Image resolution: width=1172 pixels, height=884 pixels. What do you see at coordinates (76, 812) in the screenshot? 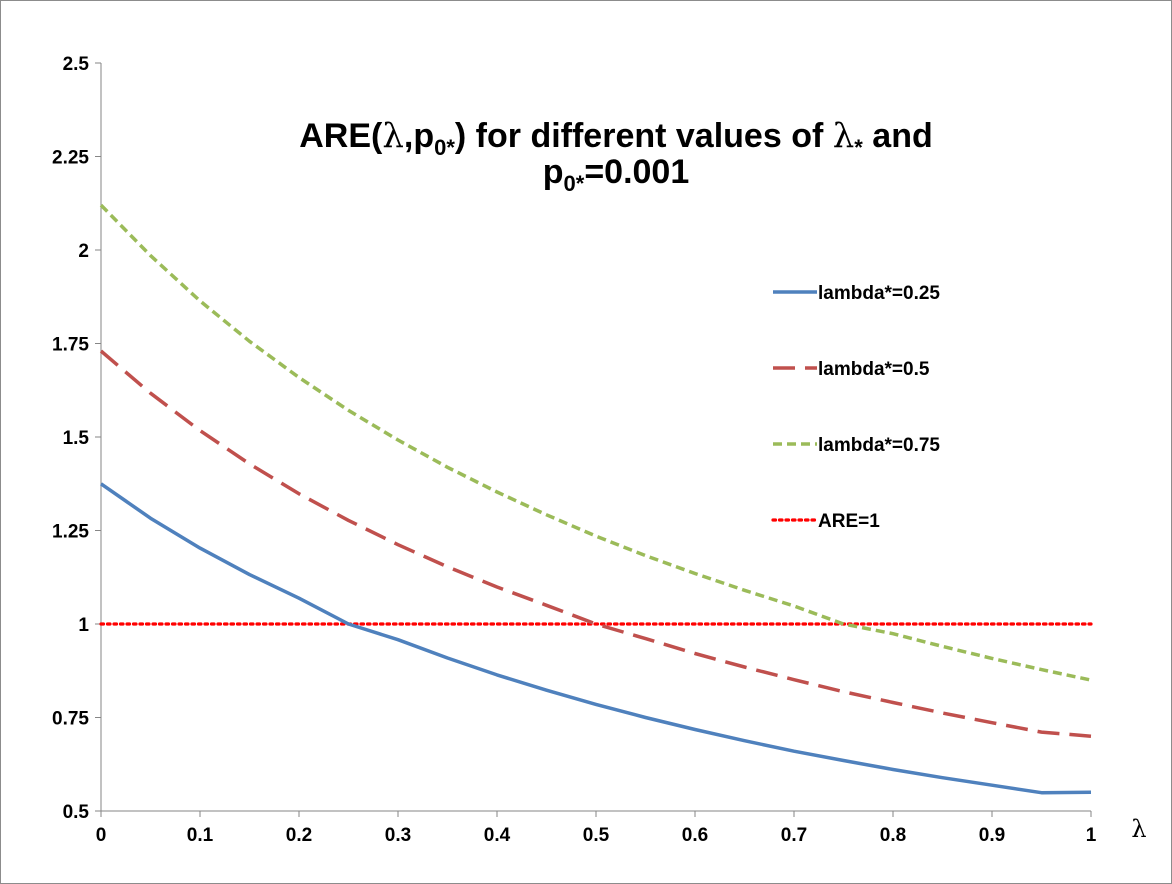
I see `y-tick-label: 0.5` at bounding box center [76, 812].